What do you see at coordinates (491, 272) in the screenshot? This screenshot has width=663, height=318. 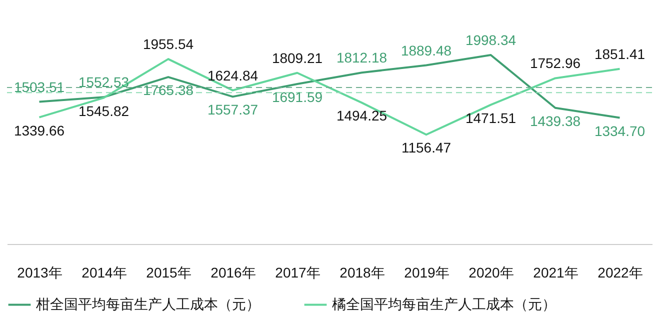 I see `x-tick-label: 2020年` at bounding box center [491, 272].